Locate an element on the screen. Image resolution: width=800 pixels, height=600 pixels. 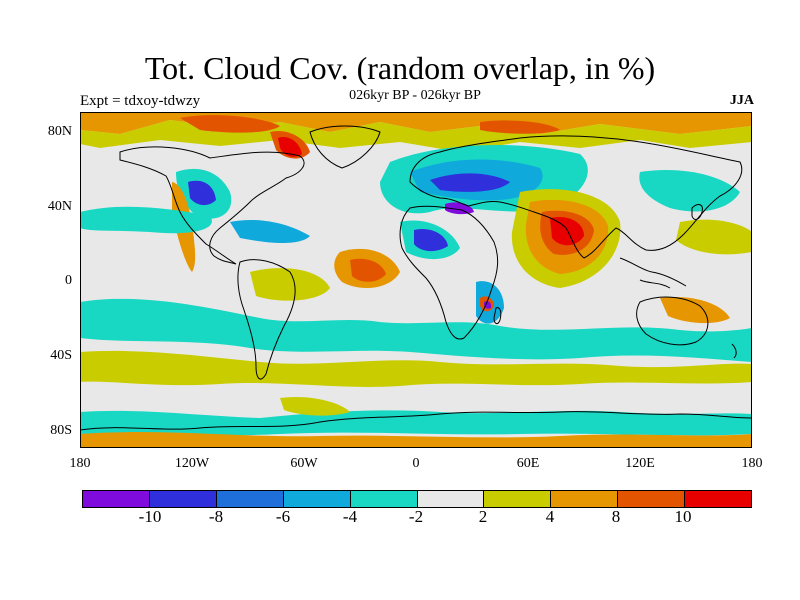
lon-label-0: 0 is located at coordinates (416, 463).